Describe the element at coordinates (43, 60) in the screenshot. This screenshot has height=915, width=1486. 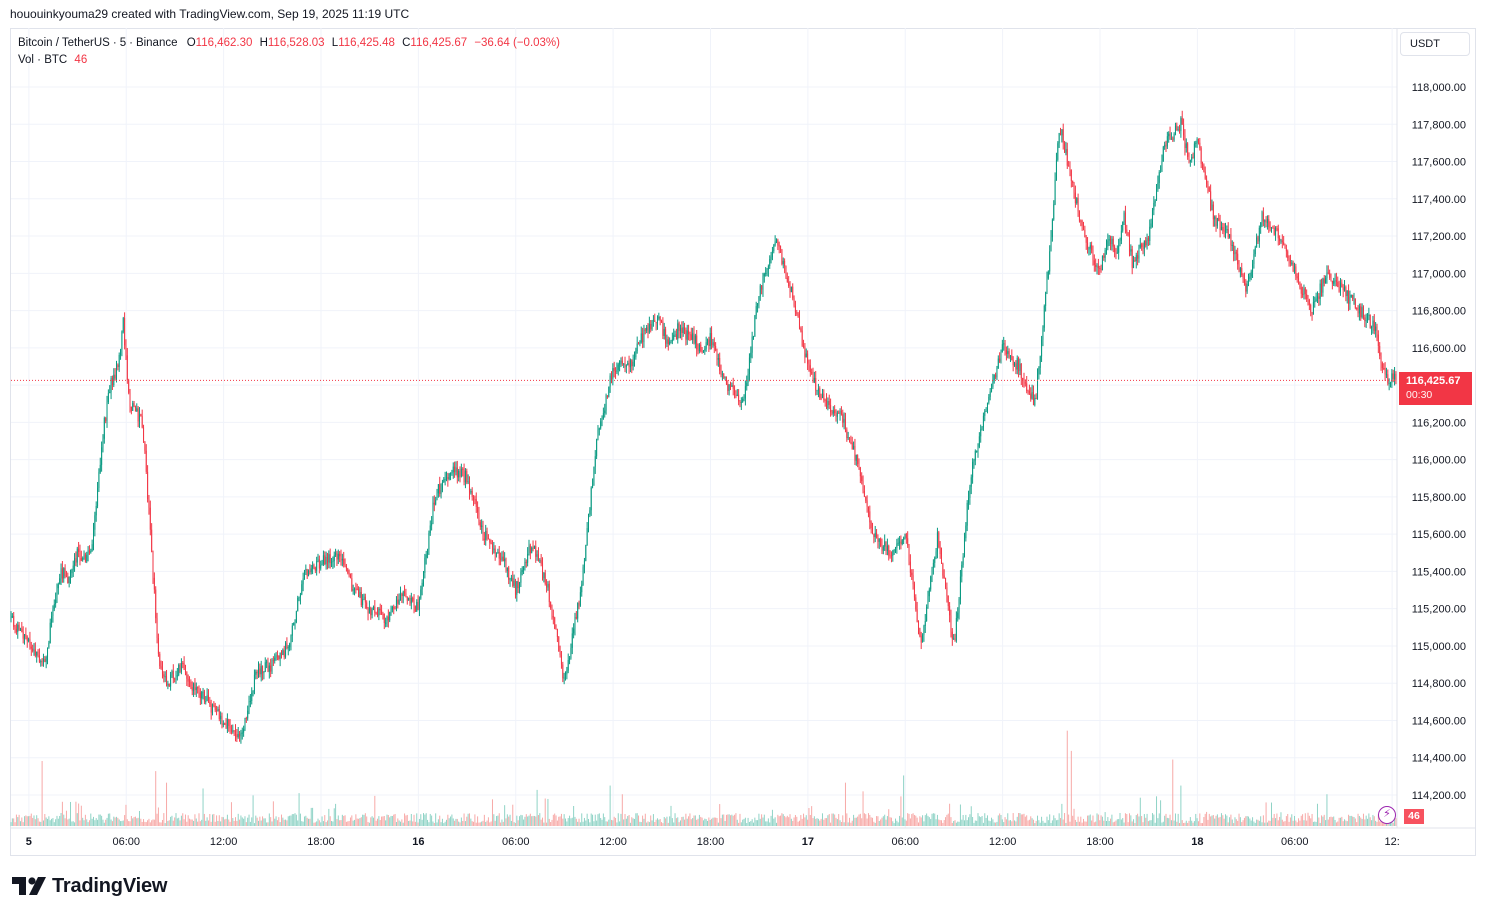
I see `volume-label: Vol · BTC` at that location.